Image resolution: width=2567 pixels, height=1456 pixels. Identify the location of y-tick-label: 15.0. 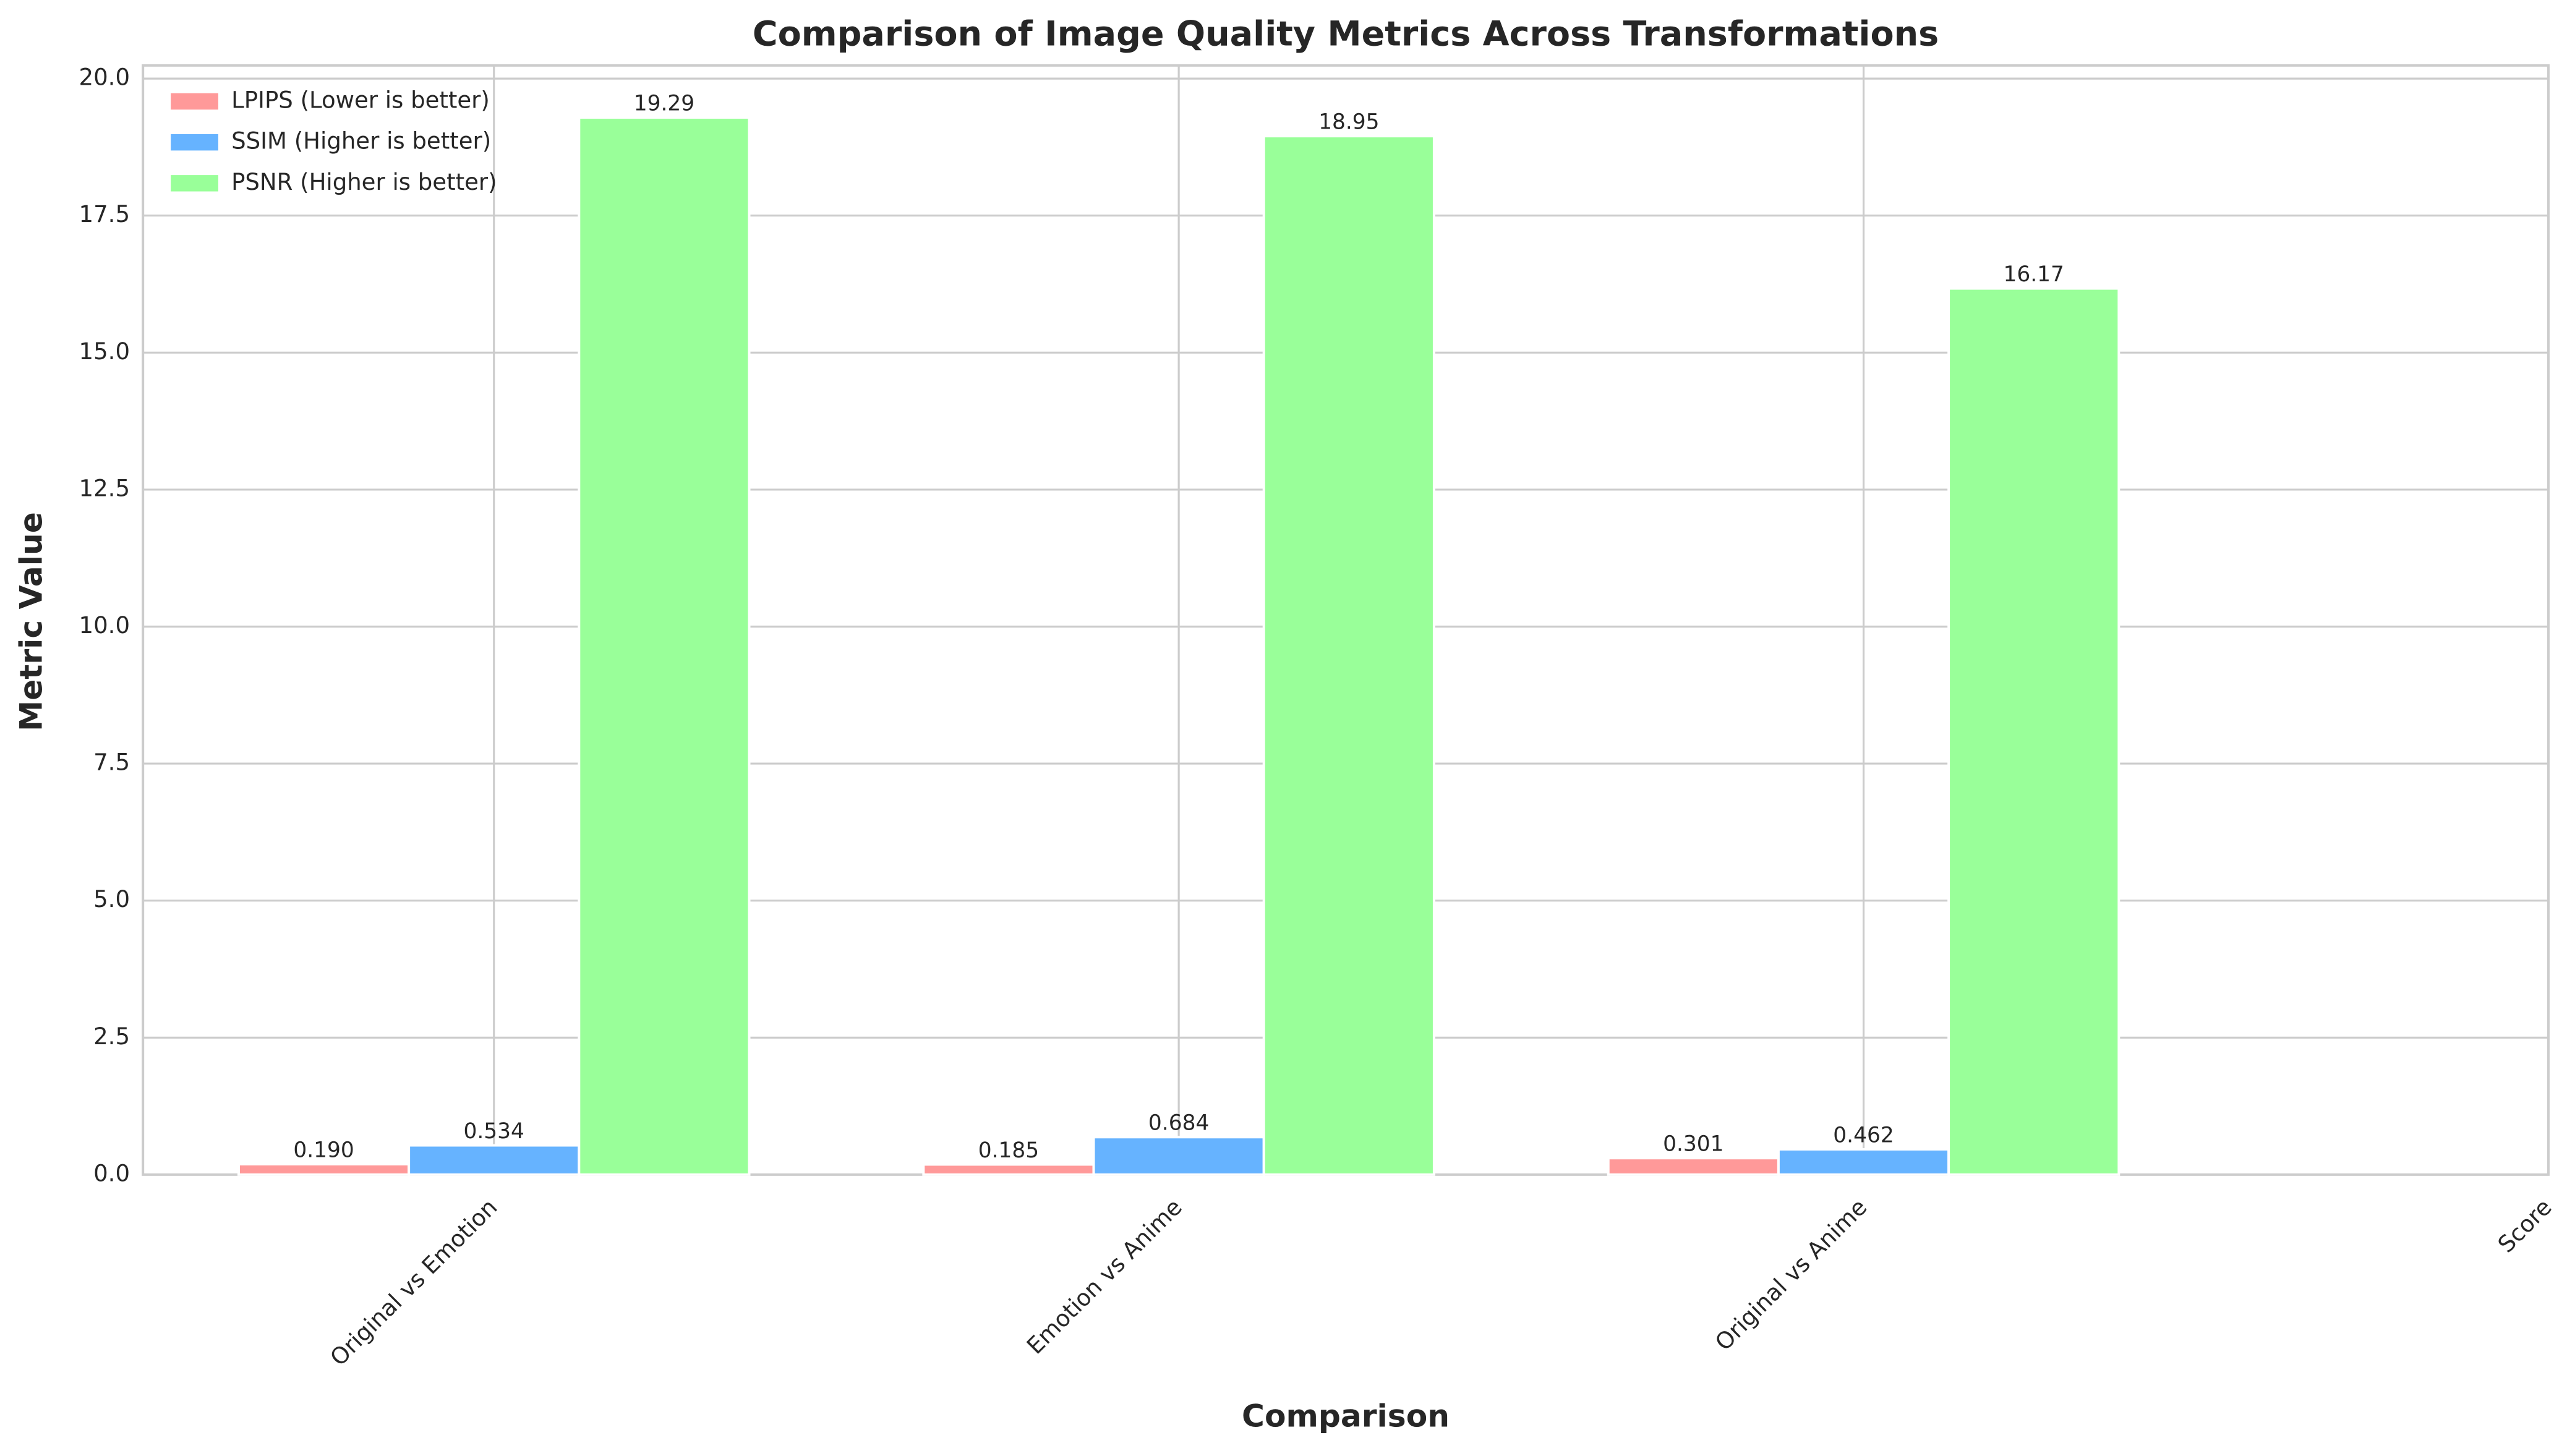
(105, 351).